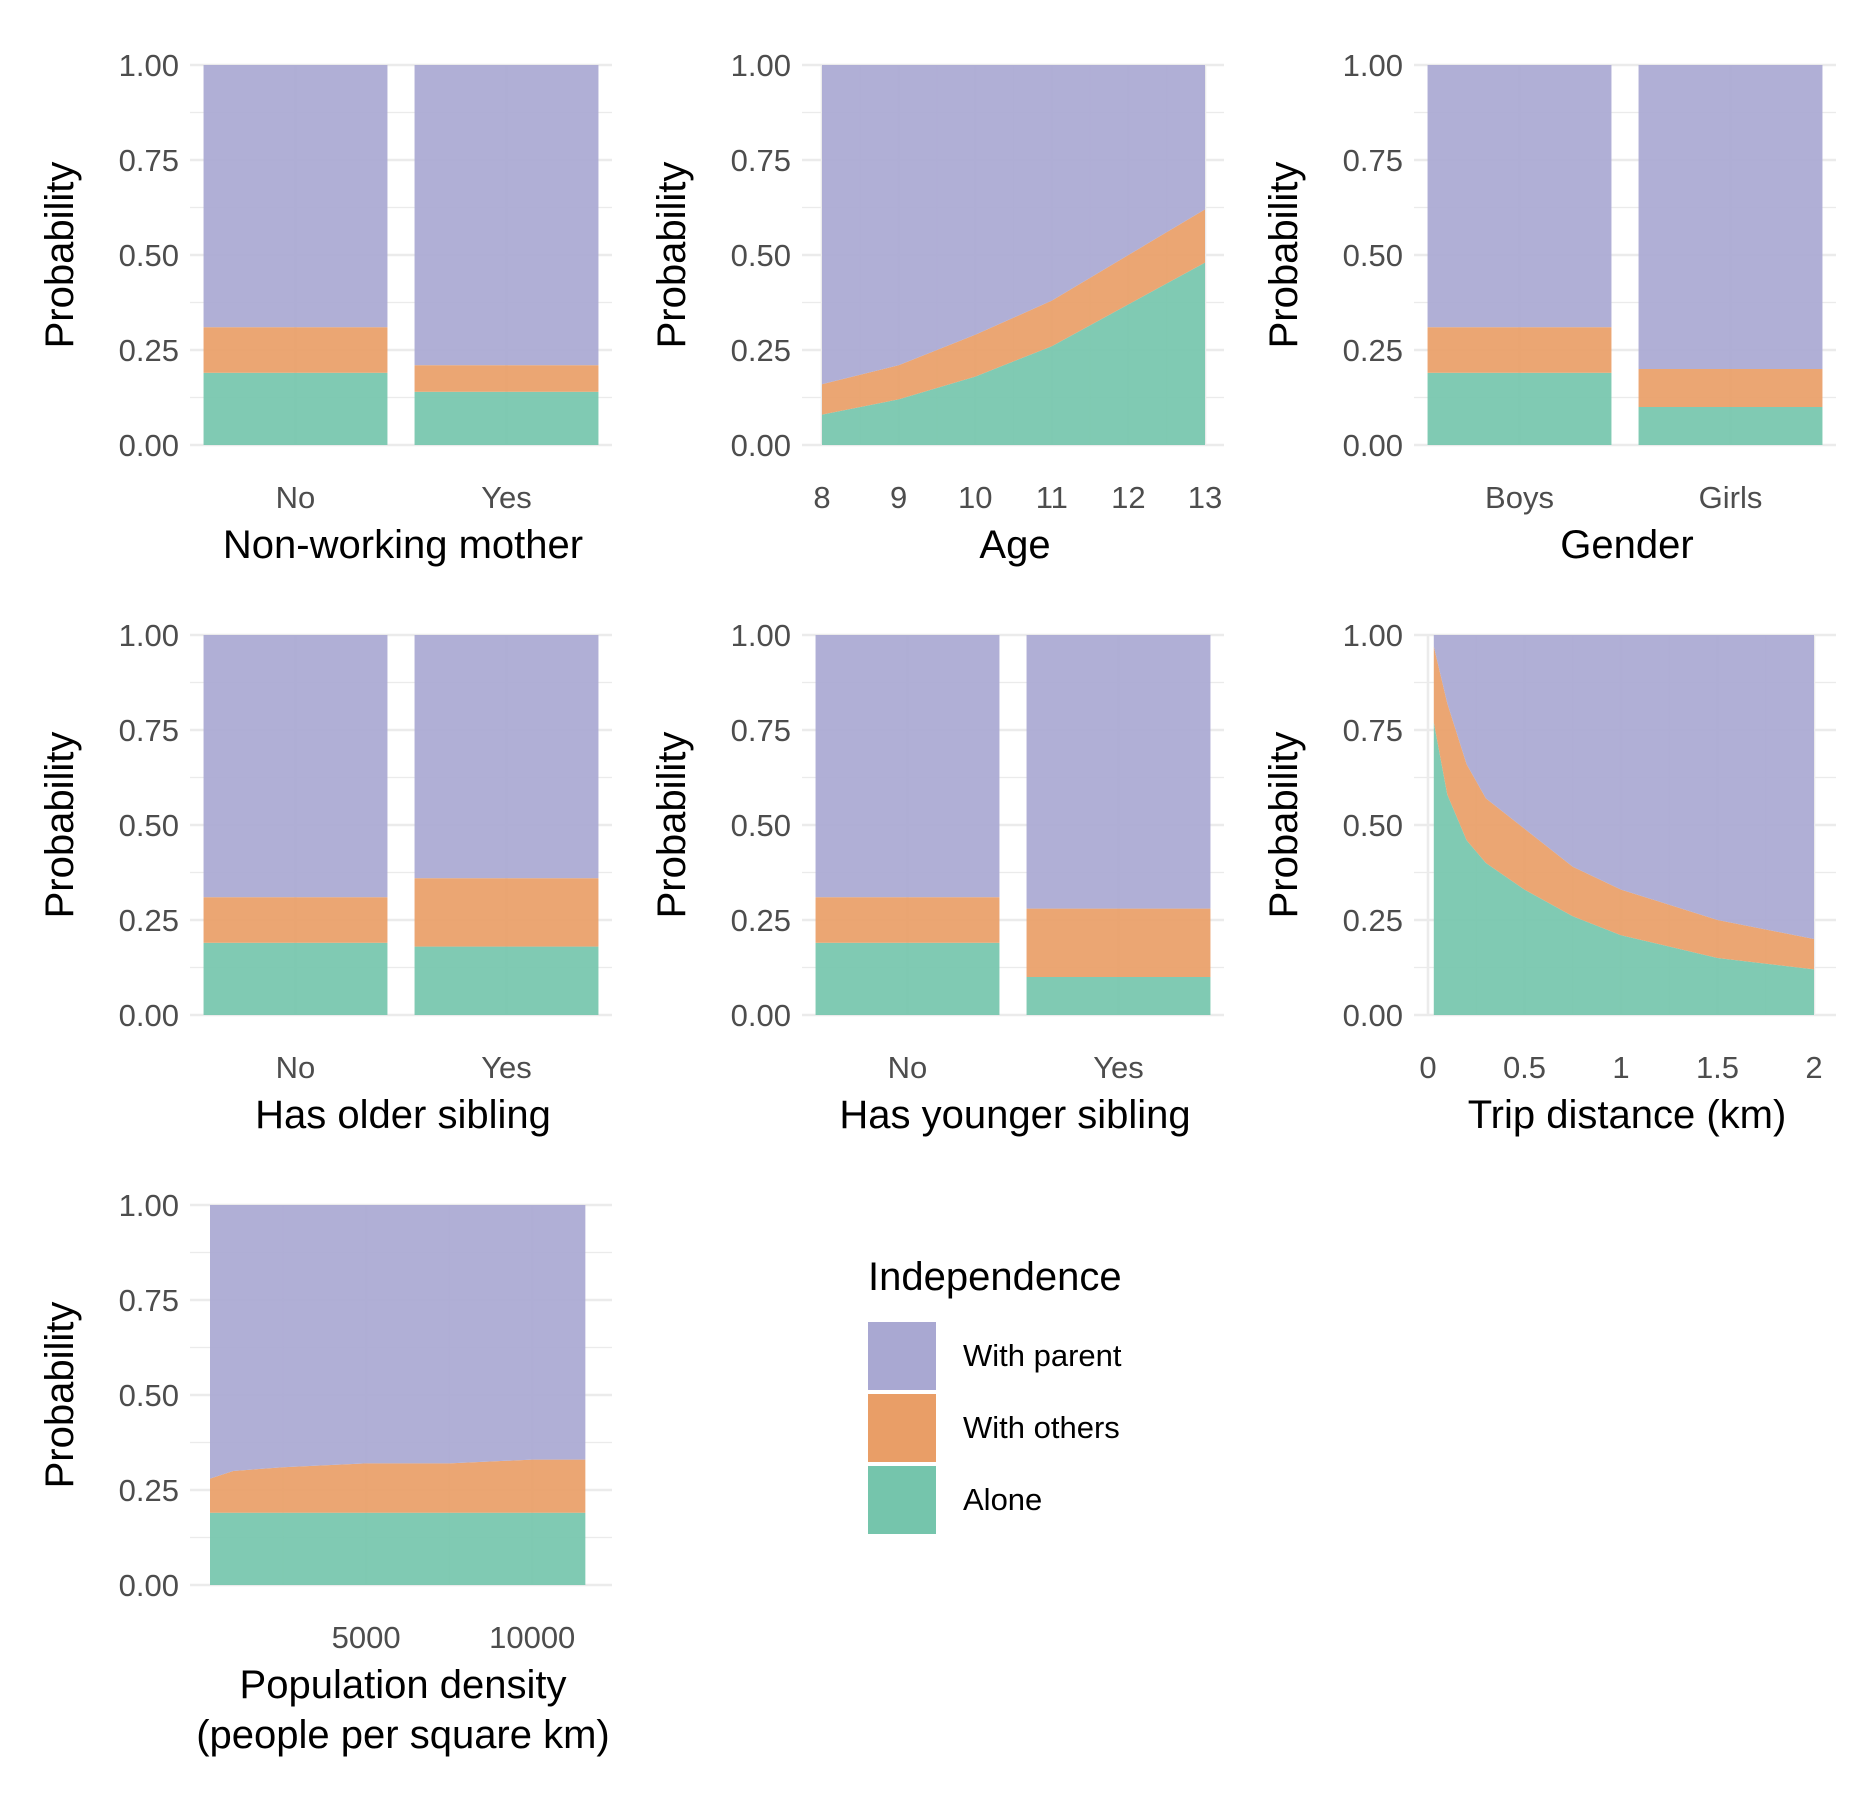 The width and height of the screenshot is (1875, 1800). Describe the element at coordinates (1014, 1115) in the screenshot. I see `x-axis-title: Has younger sibling` at that location.